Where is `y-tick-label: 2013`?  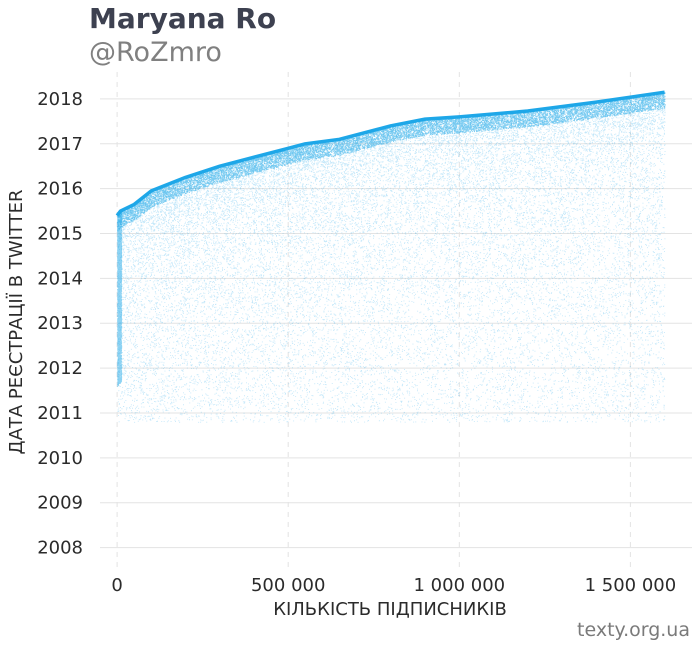
y-tick-label: 2013 is located at coordinates (60, 323).